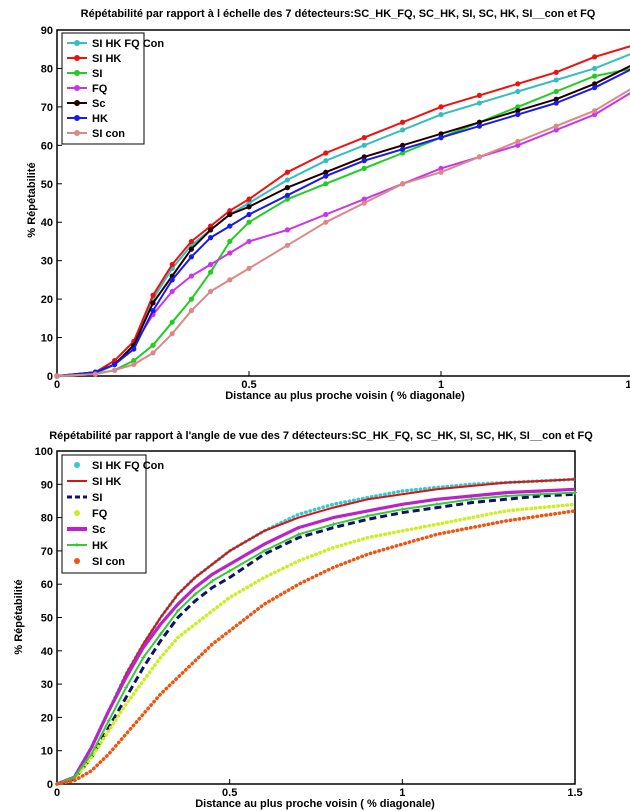 This screenshot has width=630, height=811. I want to click on legend-label: SI, so click(97, 74).